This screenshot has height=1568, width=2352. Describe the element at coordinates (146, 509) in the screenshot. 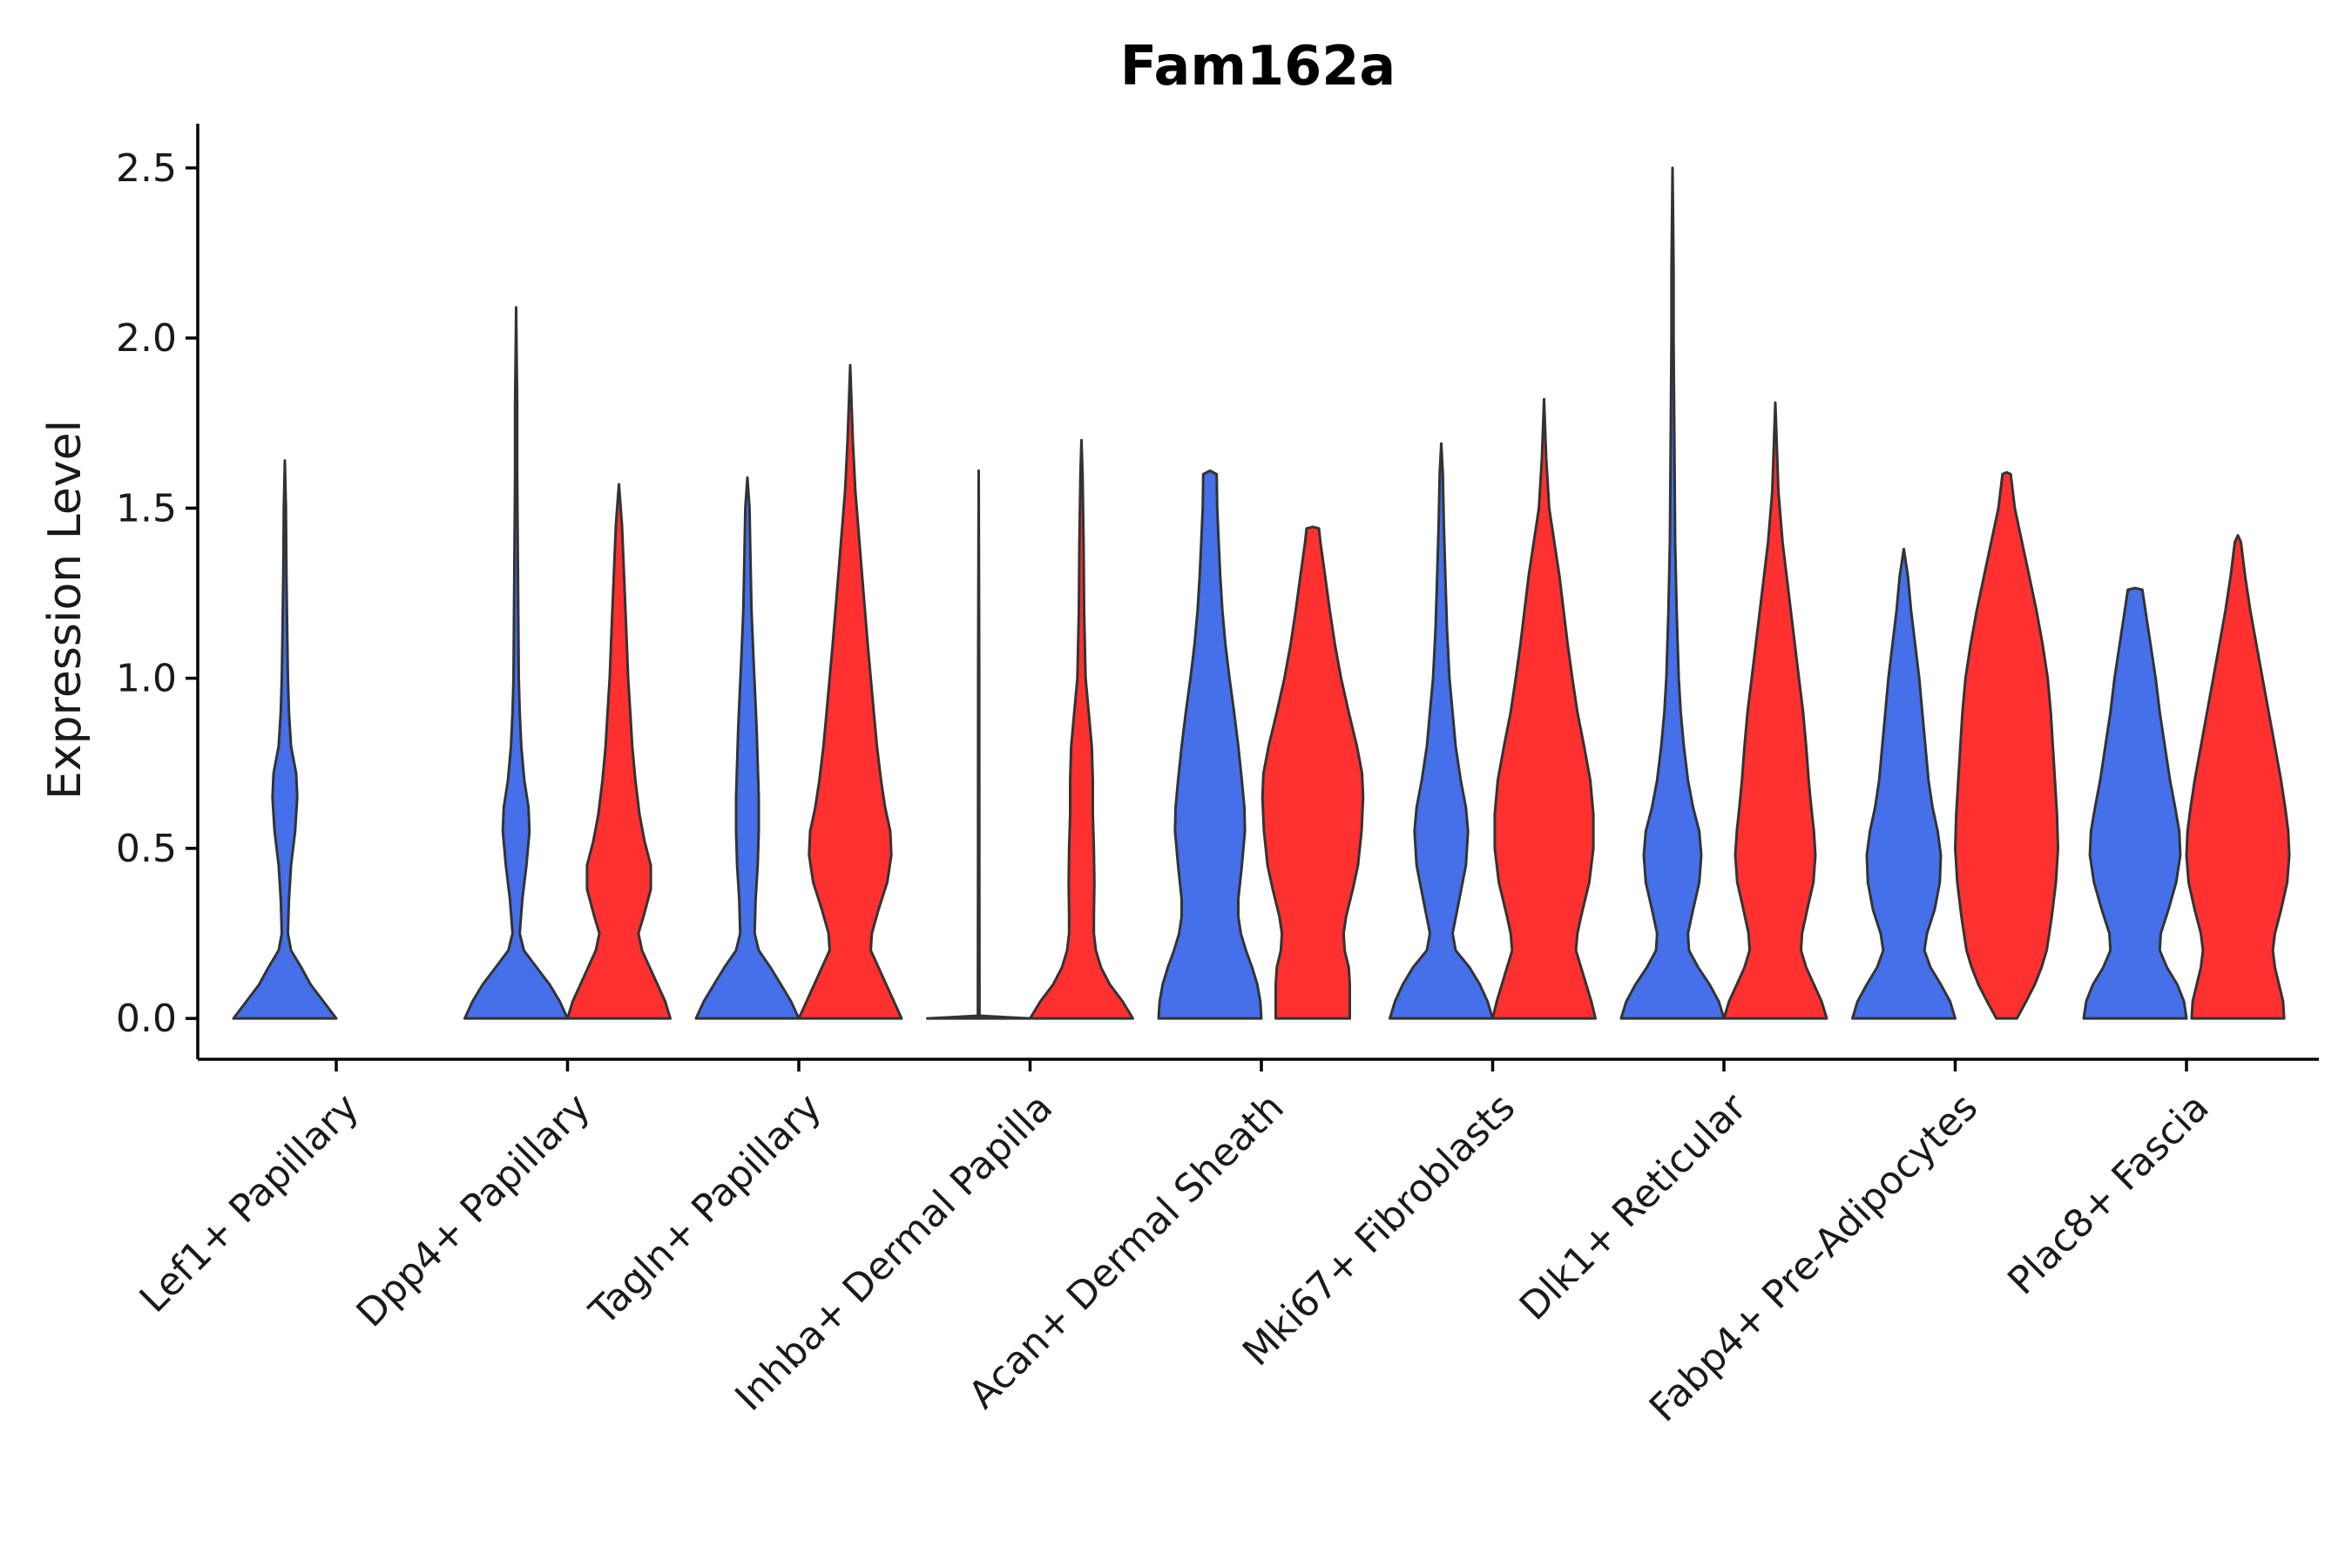

I see `y-tick-label: 1.5` at that location.